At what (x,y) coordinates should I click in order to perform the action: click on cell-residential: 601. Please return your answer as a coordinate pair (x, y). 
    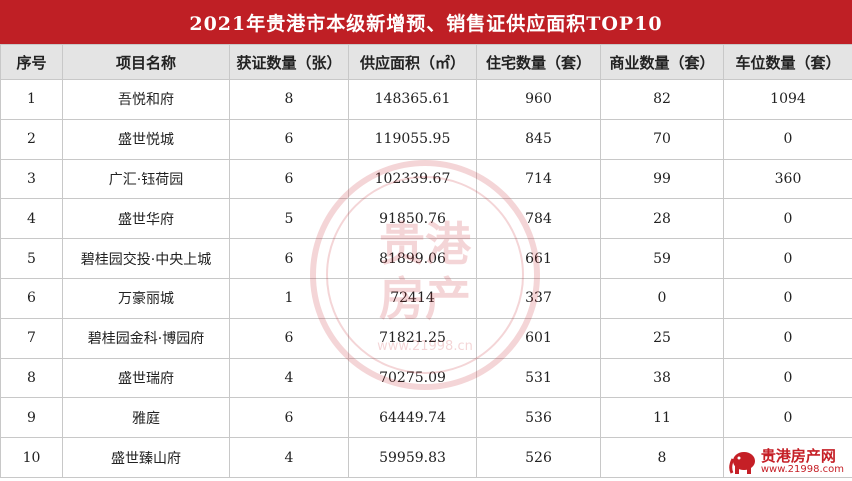
    Looking at the image, I should click on (538, 338).